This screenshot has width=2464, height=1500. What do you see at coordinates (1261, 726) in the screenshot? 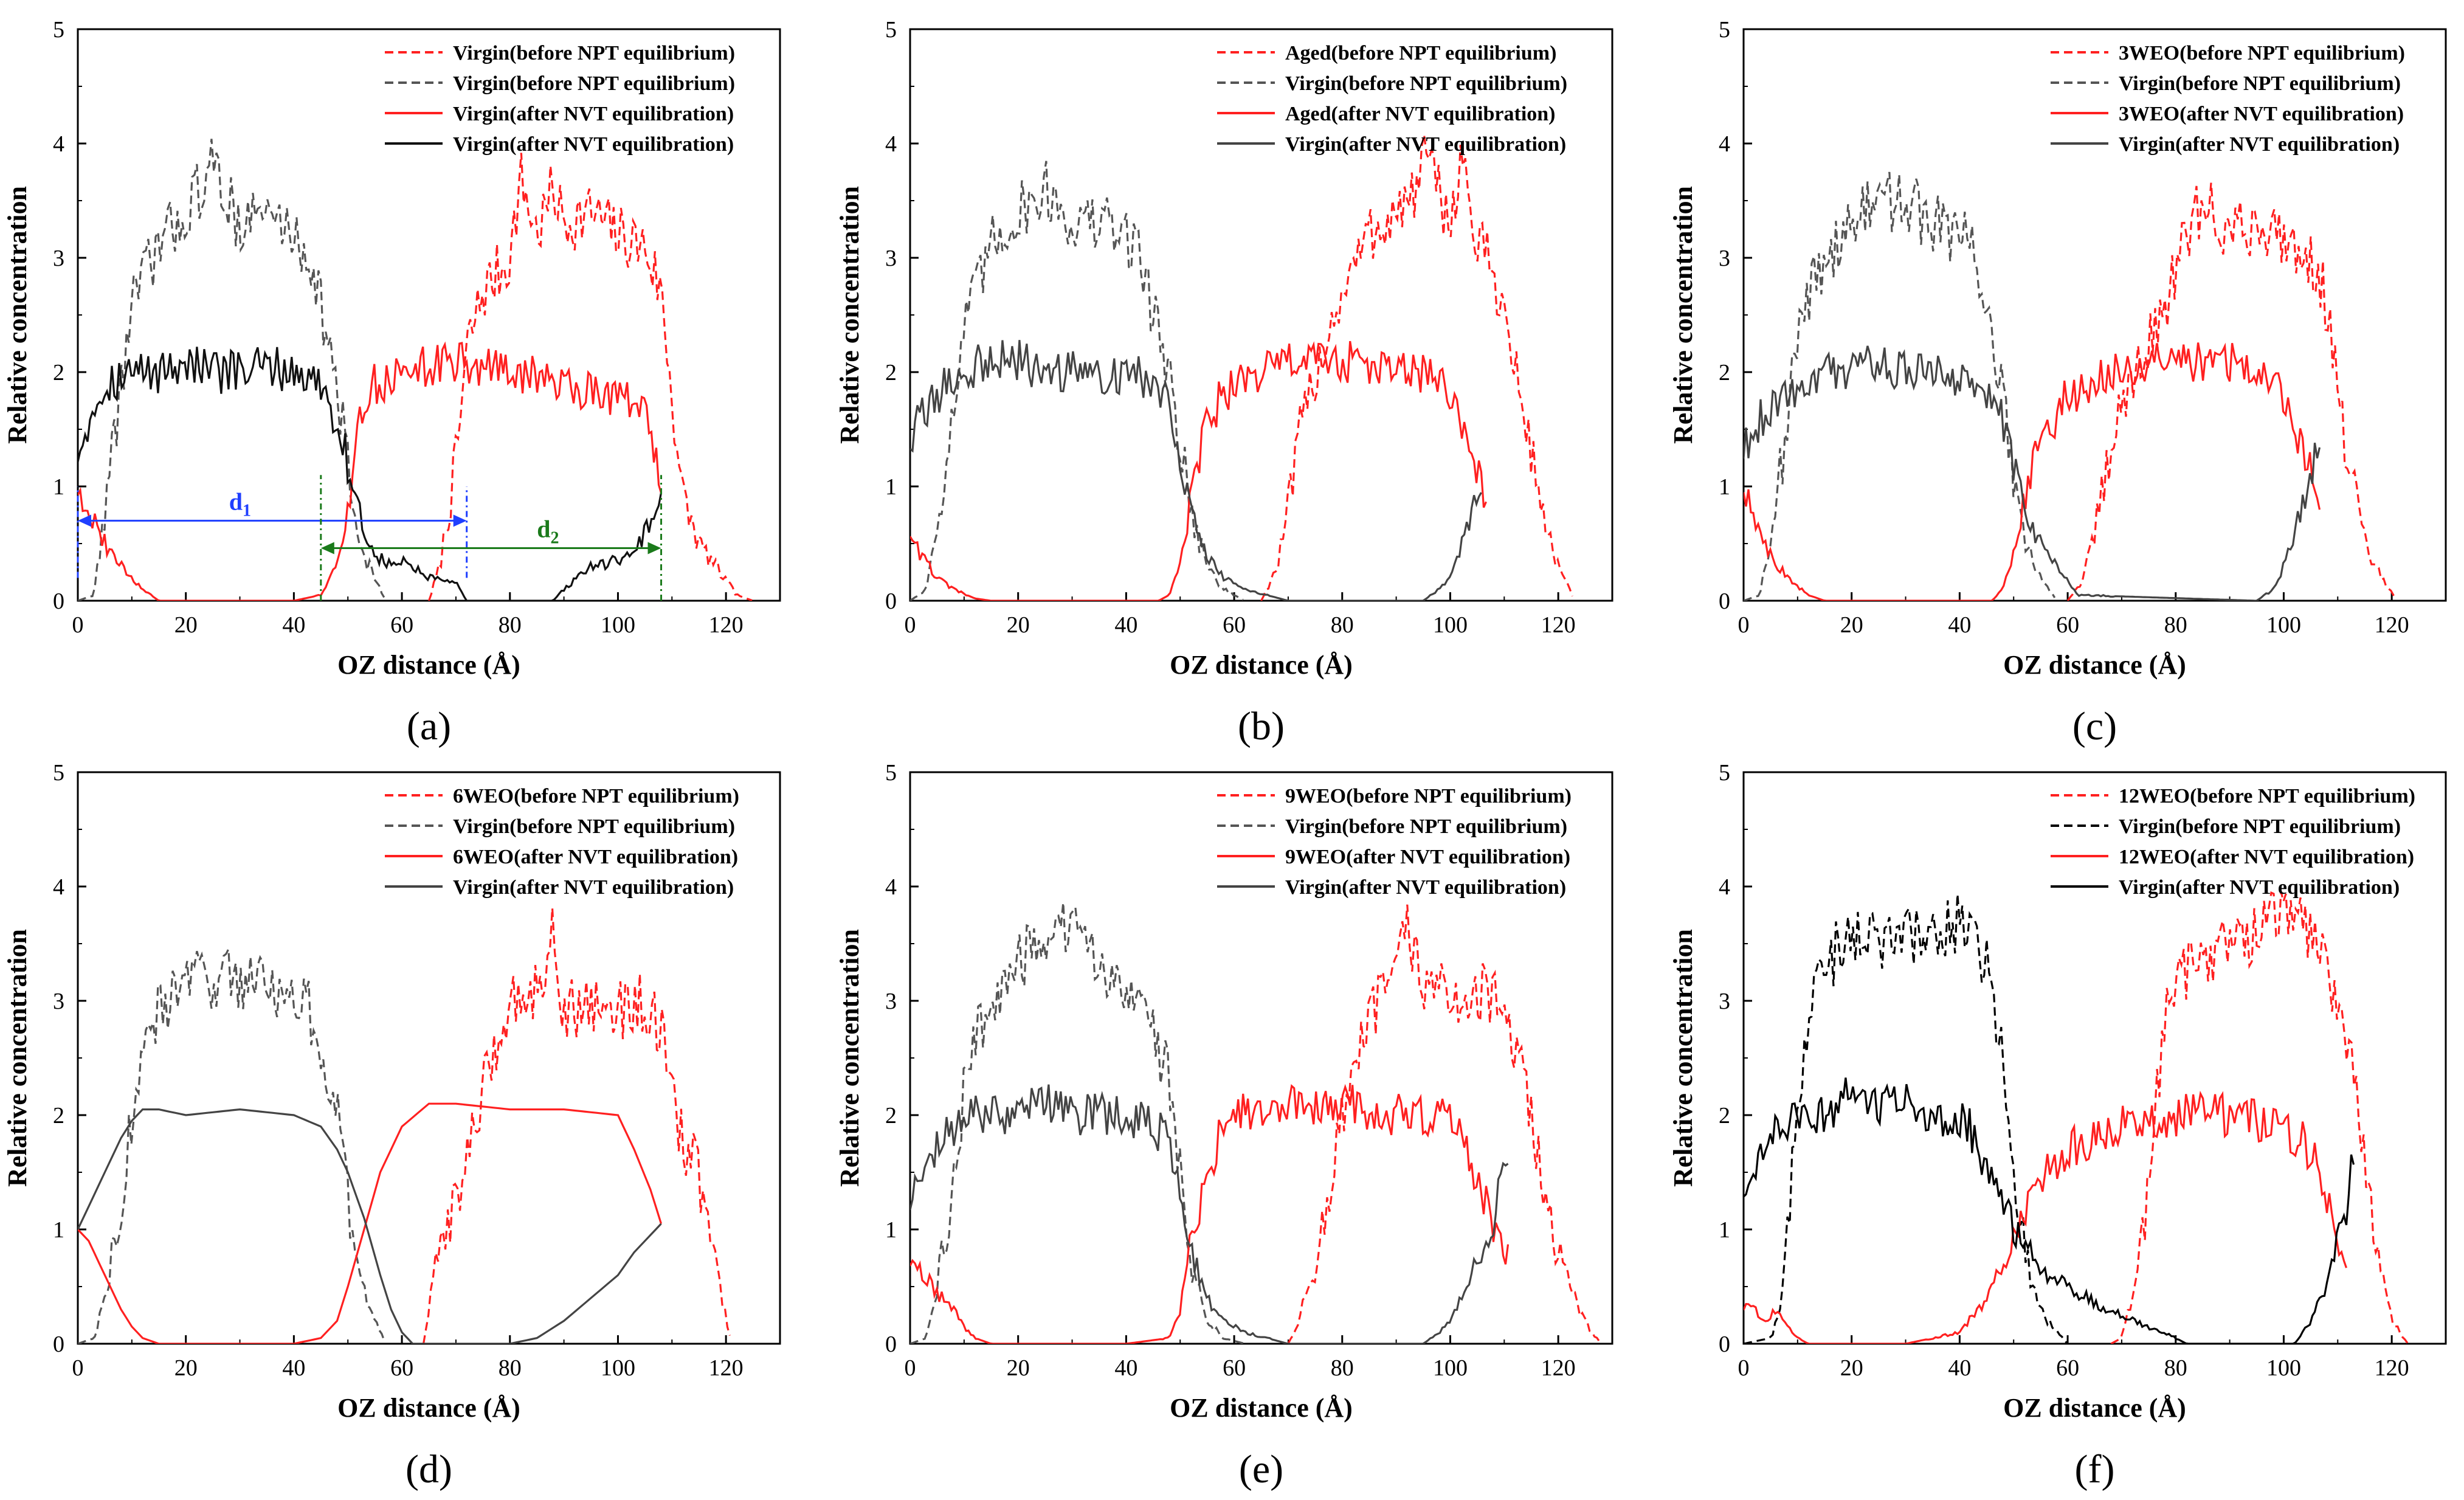
I see `panel-label: (b)` at bounding box center [1261, 726].